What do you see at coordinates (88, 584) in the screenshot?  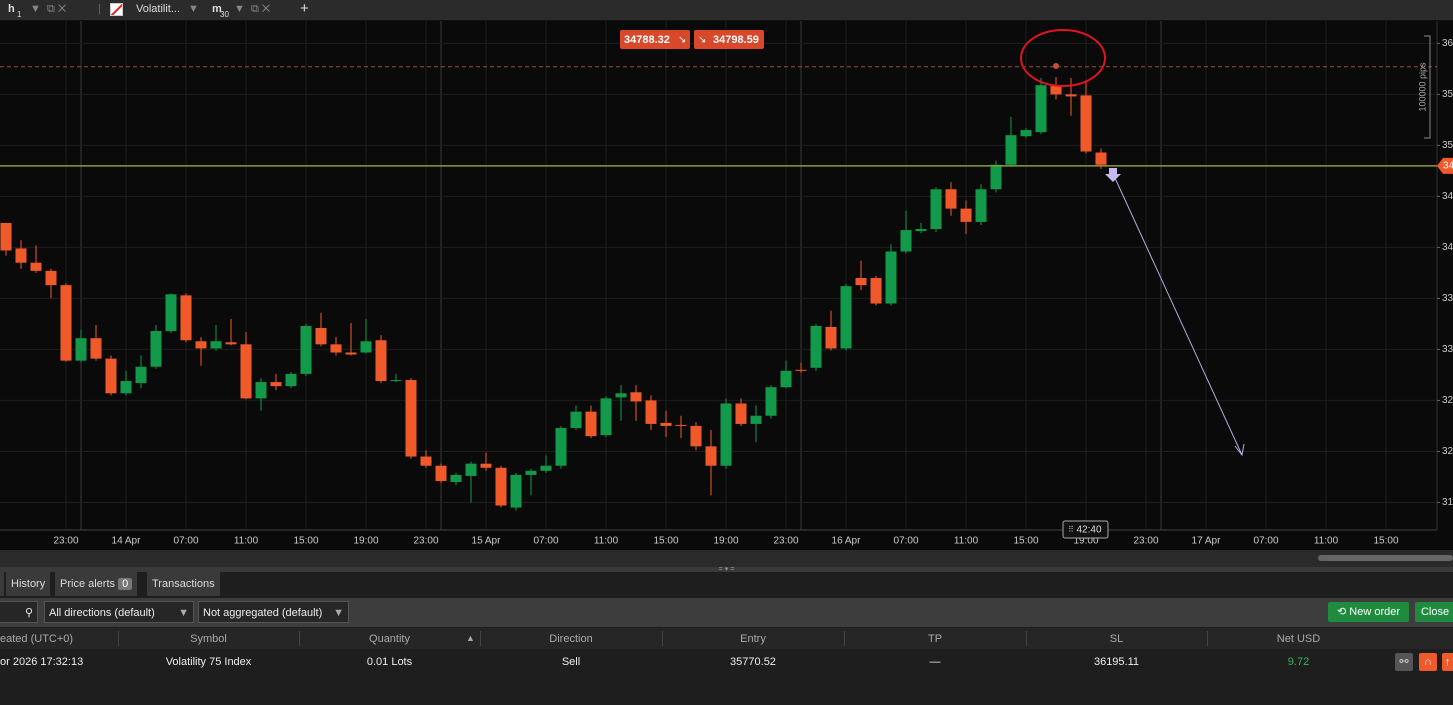 I see `tab-label: Price alerts` at bounding box center [88, 584].